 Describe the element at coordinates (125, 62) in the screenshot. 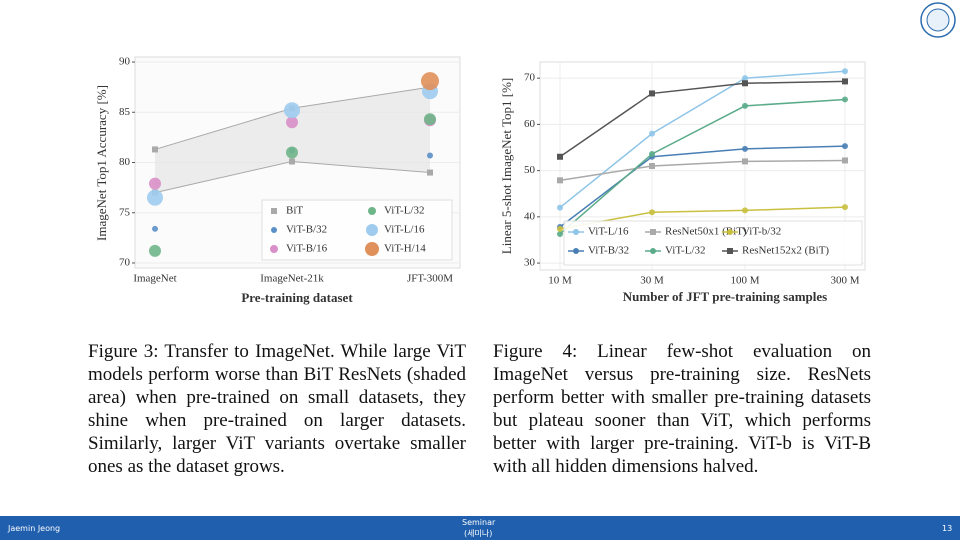

I see `y-tick-label: 90` at that location.